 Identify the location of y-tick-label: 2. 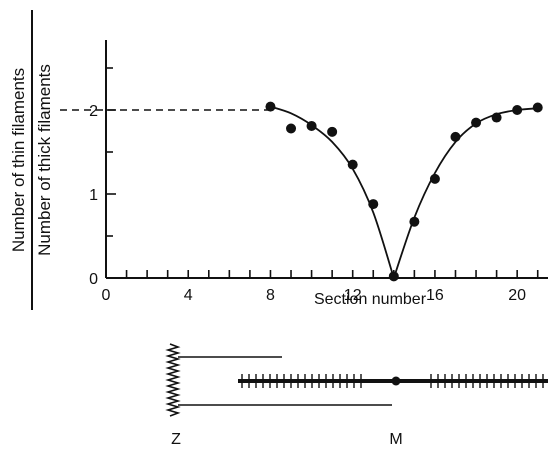
(93, 111).